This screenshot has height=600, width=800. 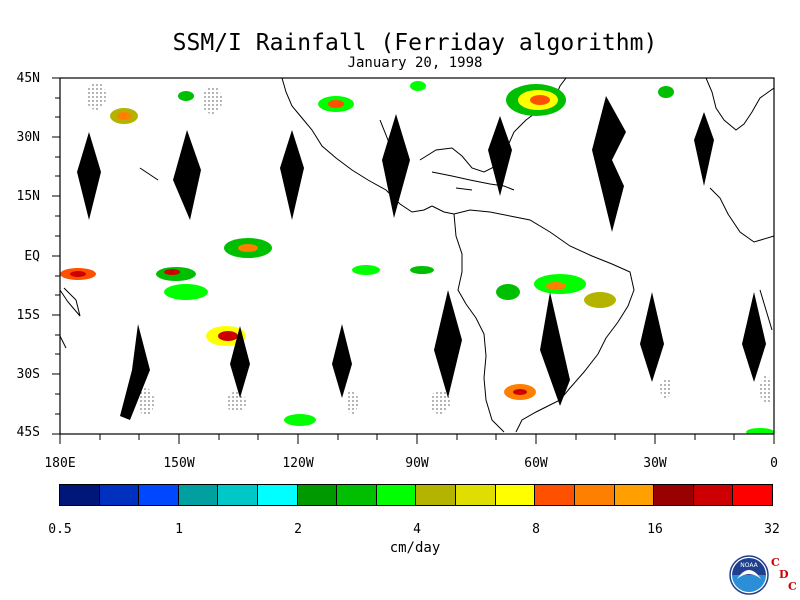 I want to click on cdc-letter-c1: C, so click(x=775, y=562).